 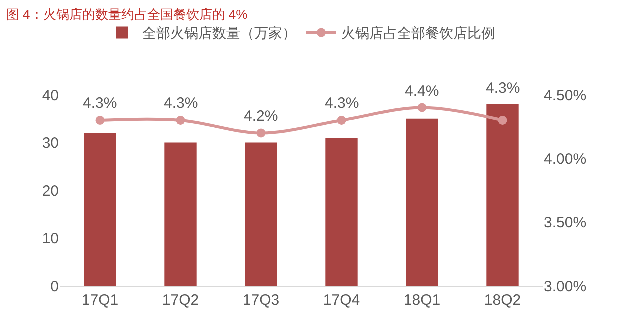 What do you see at coordinates (100, 300) in the screenshot?
I see `x-tick-label: 17Q1` at bounding box center [100, 300].